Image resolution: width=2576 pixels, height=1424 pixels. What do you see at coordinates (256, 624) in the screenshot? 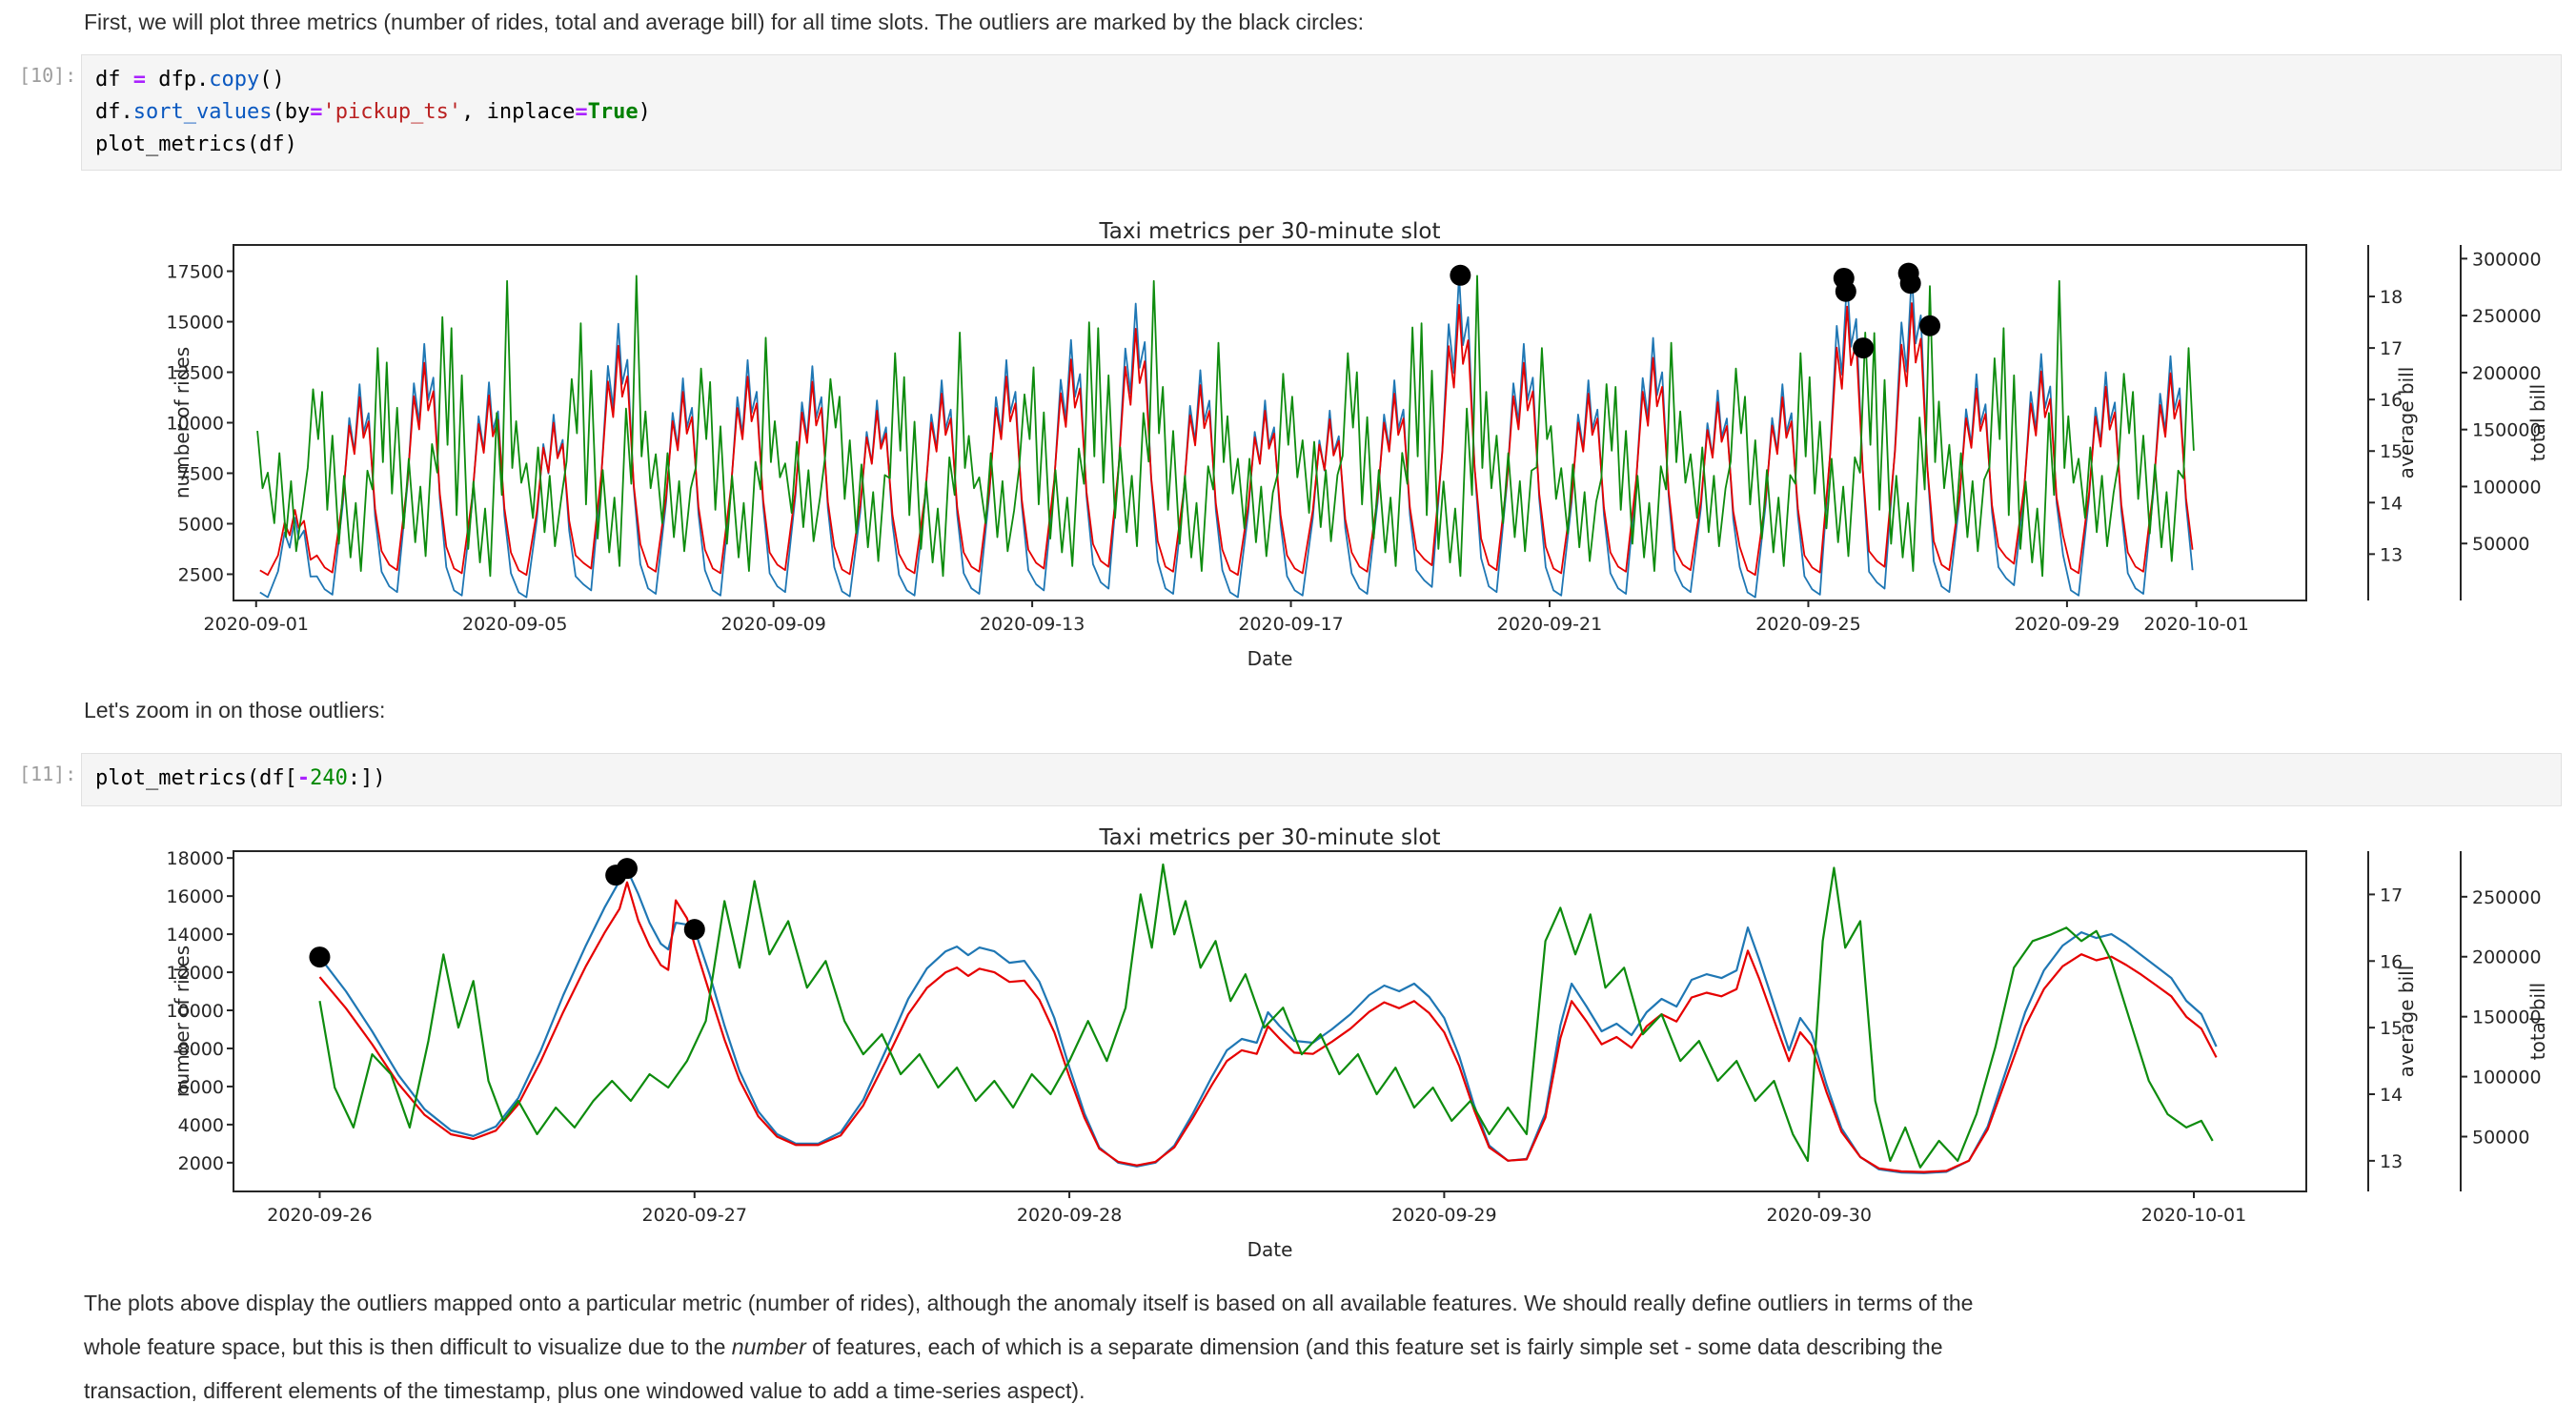
I see `x-tick-label: 2020-09-01` at bounding box center [256, 624].